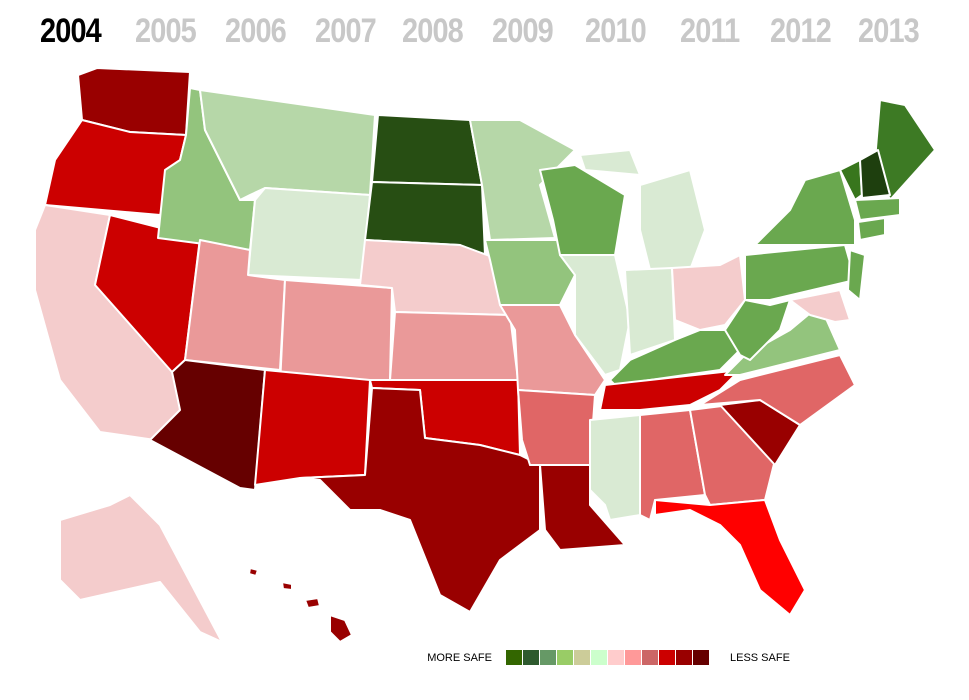 This screenshot has height=700, width=969. Describe the element at coordinates (166, 31) in the screenshot. I see `year-tab: 2005` at that location.